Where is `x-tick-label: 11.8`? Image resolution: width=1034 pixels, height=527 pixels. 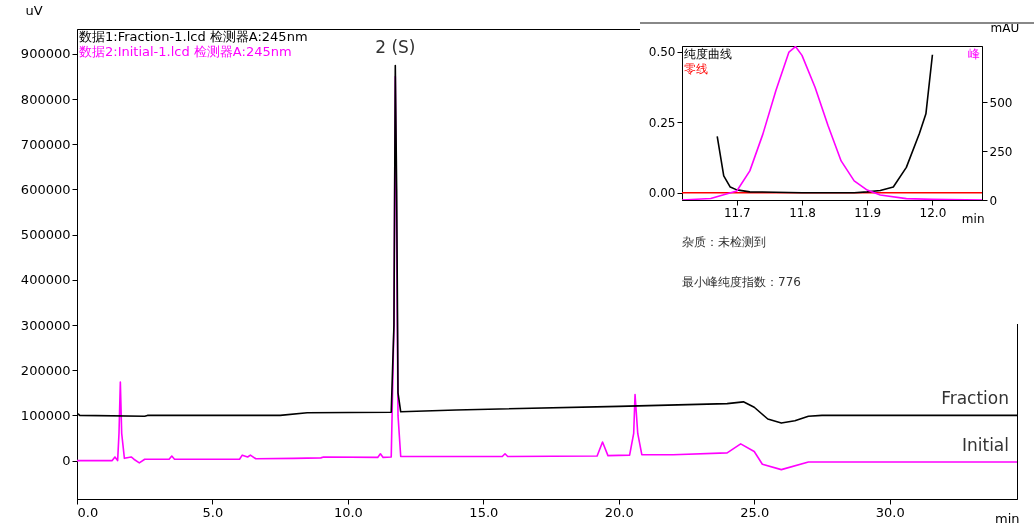 x-tick-label: 11.8 is located at coordinates (802, 212).